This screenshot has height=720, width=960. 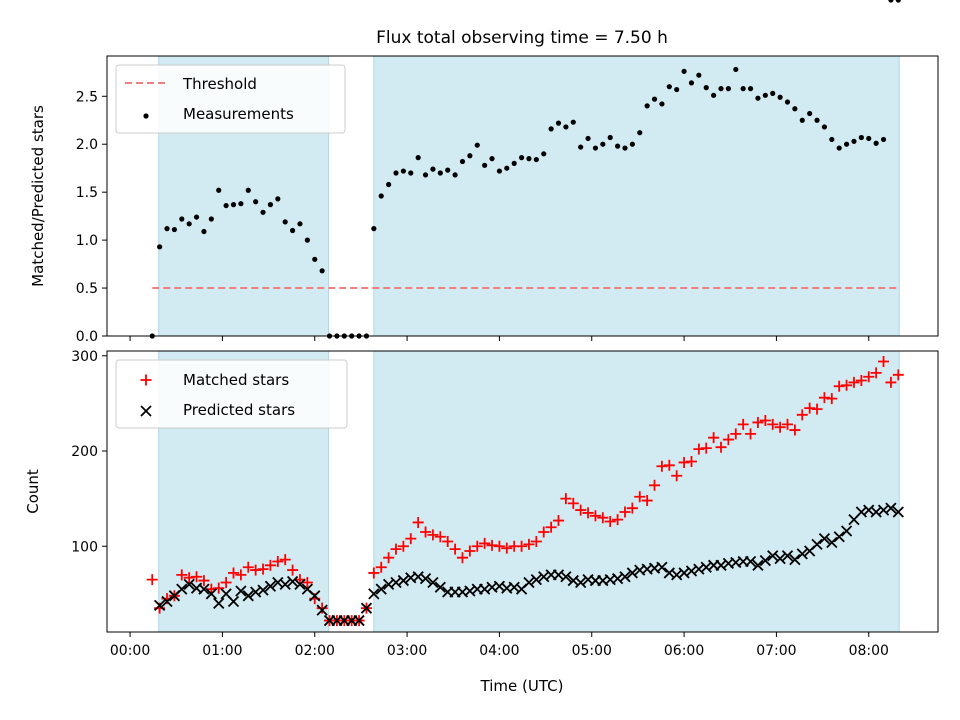 I want to click on legend-measurements-label: Measurements, so click(x=238, y=114).